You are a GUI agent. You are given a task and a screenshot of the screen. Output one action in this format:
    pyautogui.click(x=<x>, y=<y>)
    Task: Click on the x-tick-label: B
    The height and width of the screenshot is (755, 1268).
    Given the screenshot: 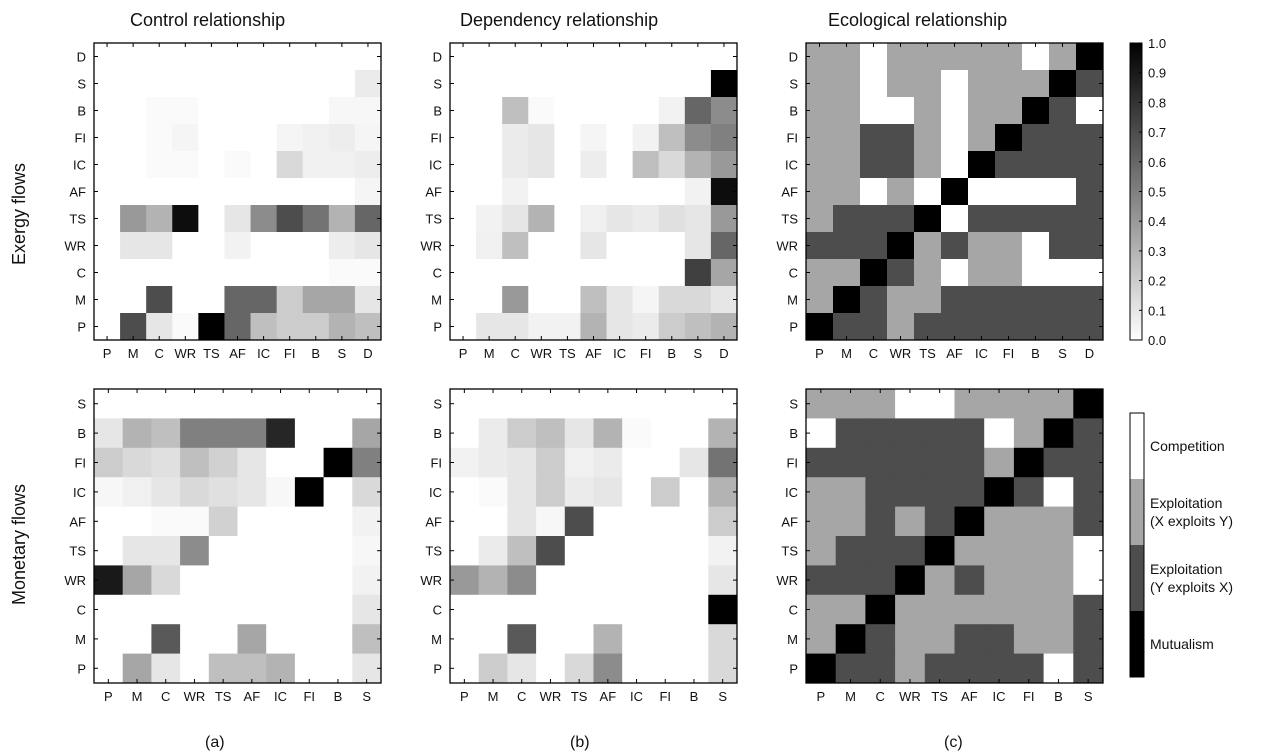 What is the action you would take?
    pyautogui.click(x=671, y=353)
    